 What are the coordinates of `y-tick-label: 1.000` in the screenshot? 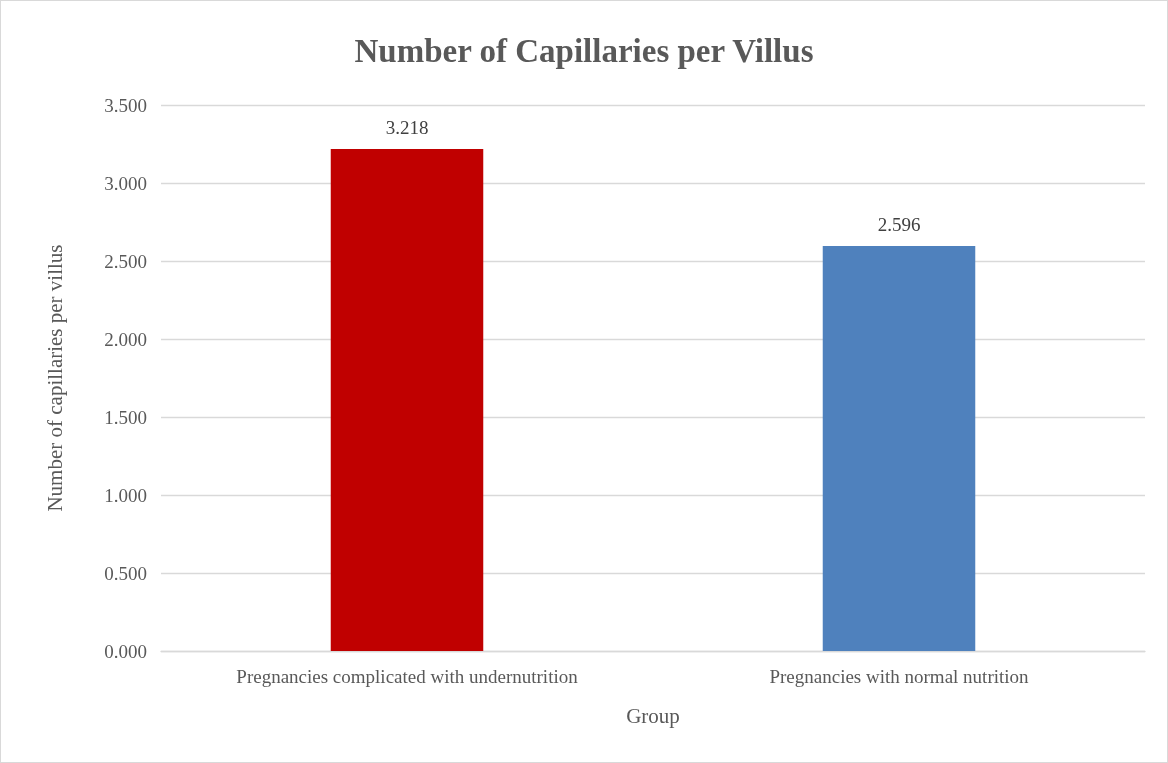 It's located at (125, 495).